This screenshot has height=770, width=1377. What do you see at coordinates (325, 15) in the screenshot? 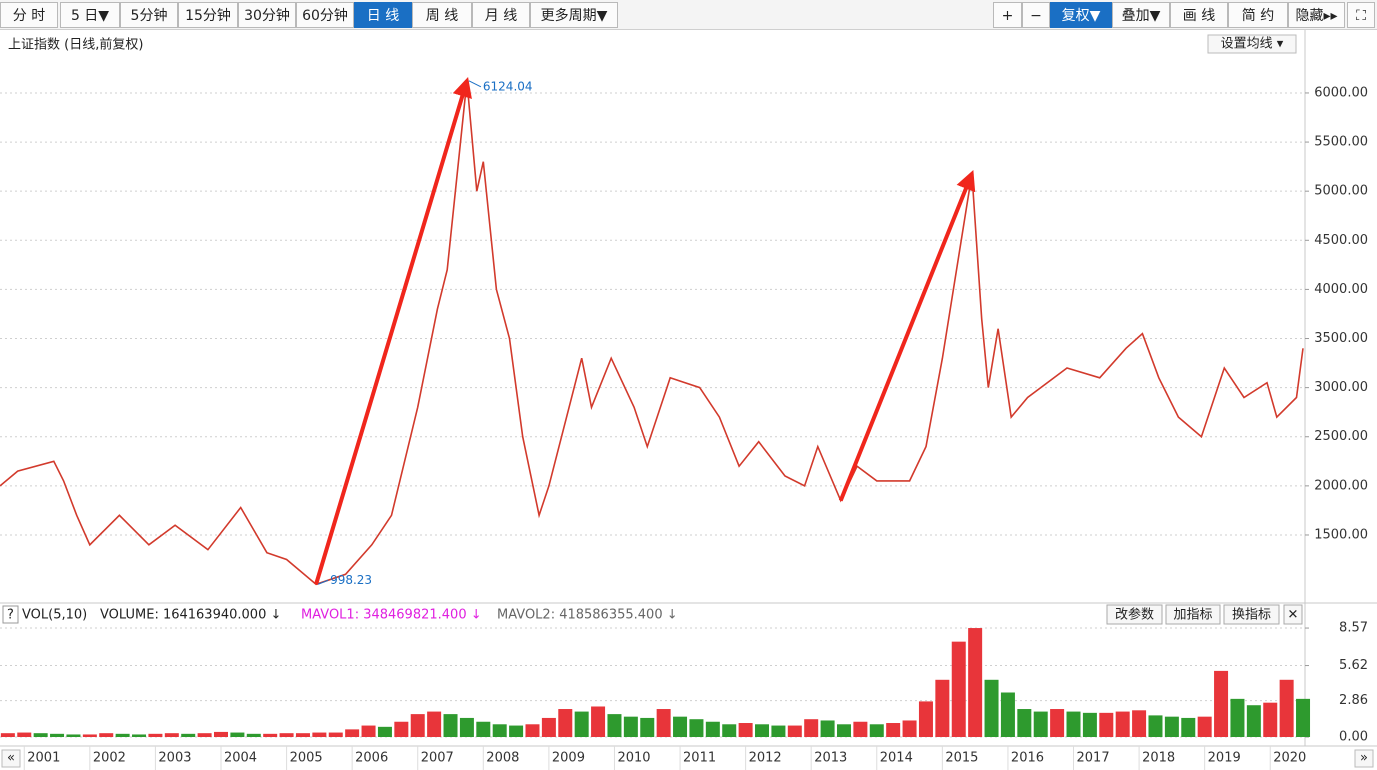
I see `toolbar-button: 60分钟` at bounding box center [325, 15].